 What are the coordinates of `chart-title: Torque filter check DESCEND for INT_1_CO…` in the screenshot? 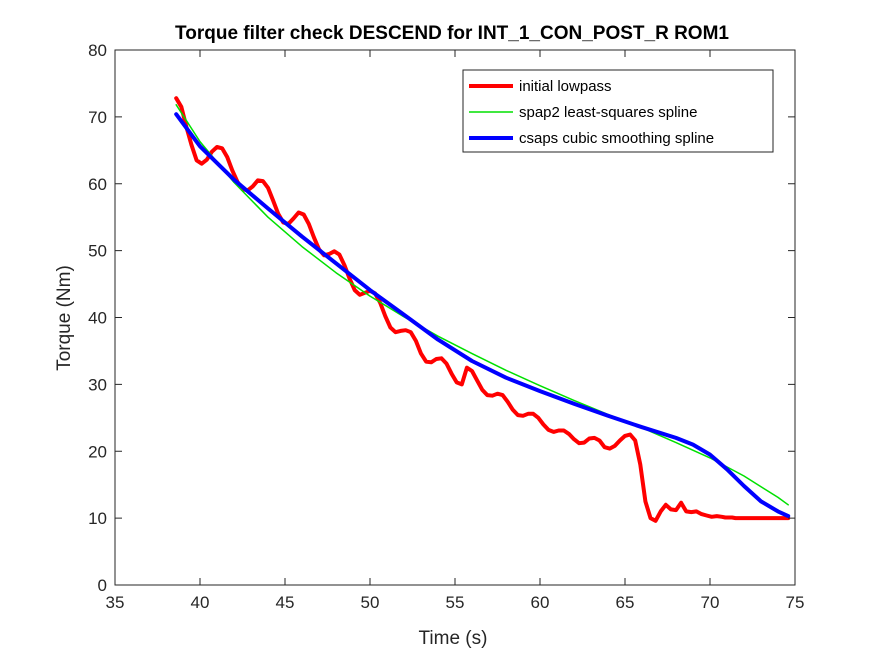 It's located at (452, 33).